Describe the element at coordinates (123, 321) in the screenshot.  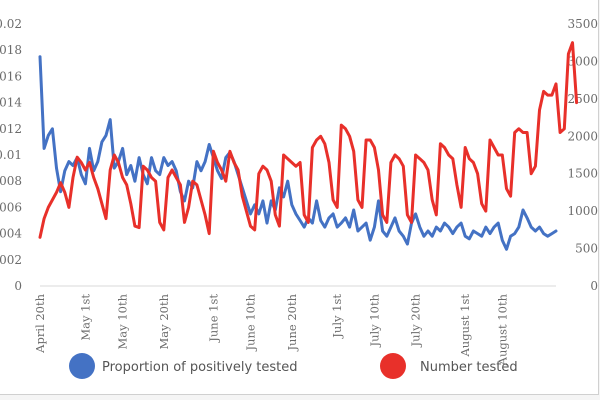
I see `x-tick-label: May 10th` at that location.